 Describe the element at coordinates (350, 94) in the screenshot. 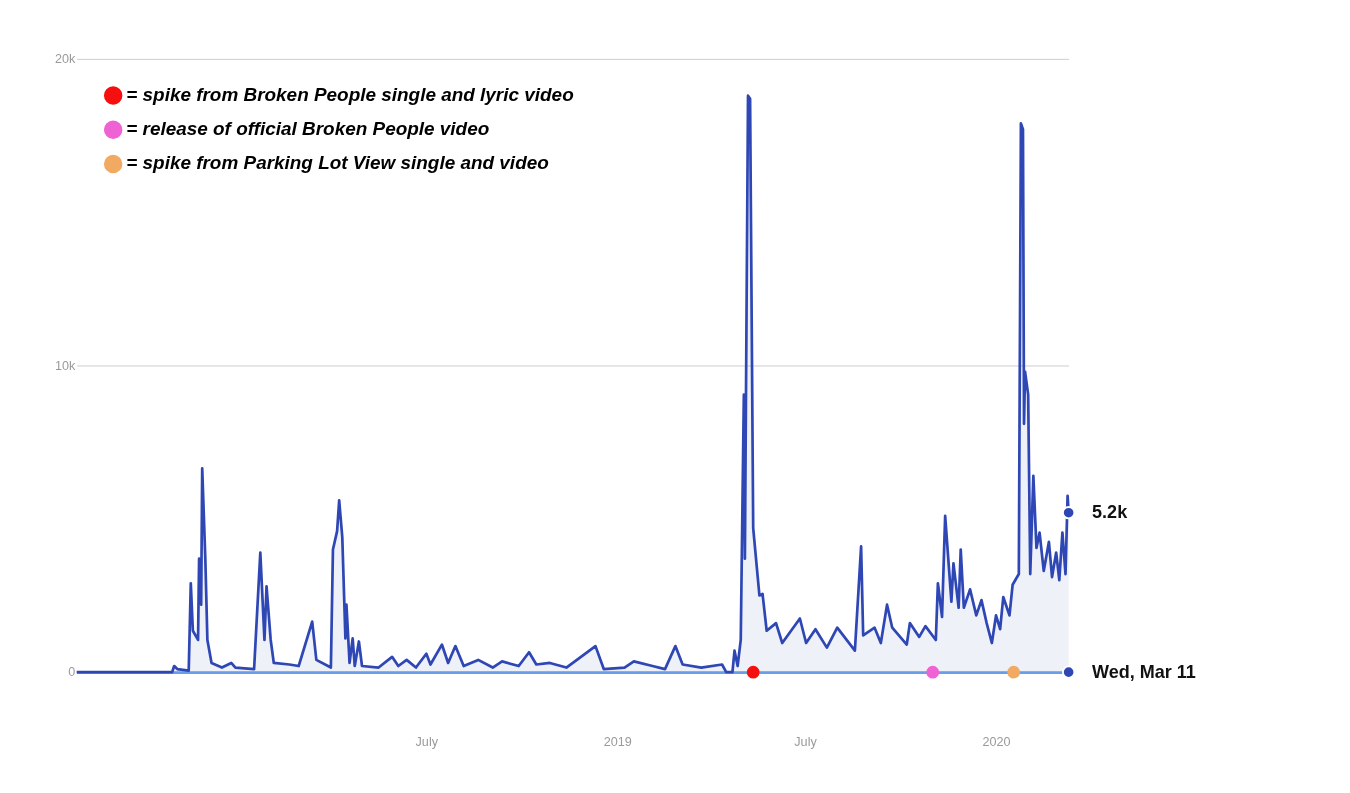

I see `legend-label: = spike from Broken People single and lyric video` at that location.